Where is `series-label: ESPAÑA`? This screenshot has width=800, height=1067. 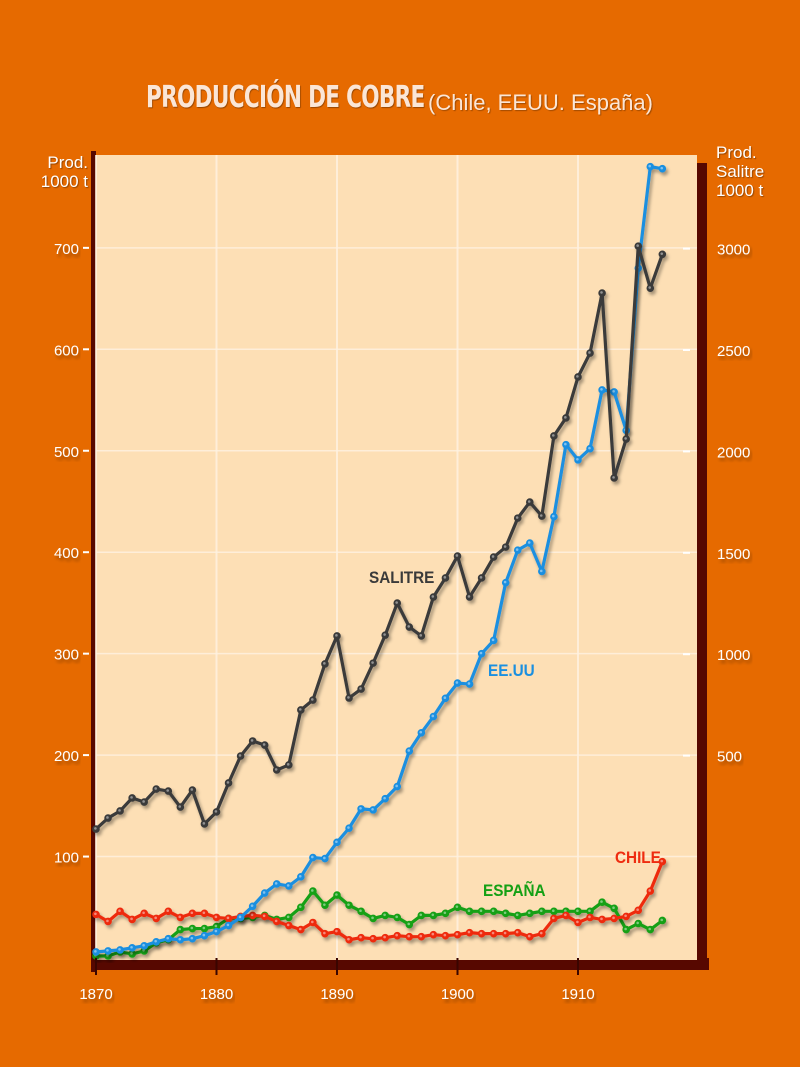 series-label: ESPAÑA is located at coordinates (514, 889).